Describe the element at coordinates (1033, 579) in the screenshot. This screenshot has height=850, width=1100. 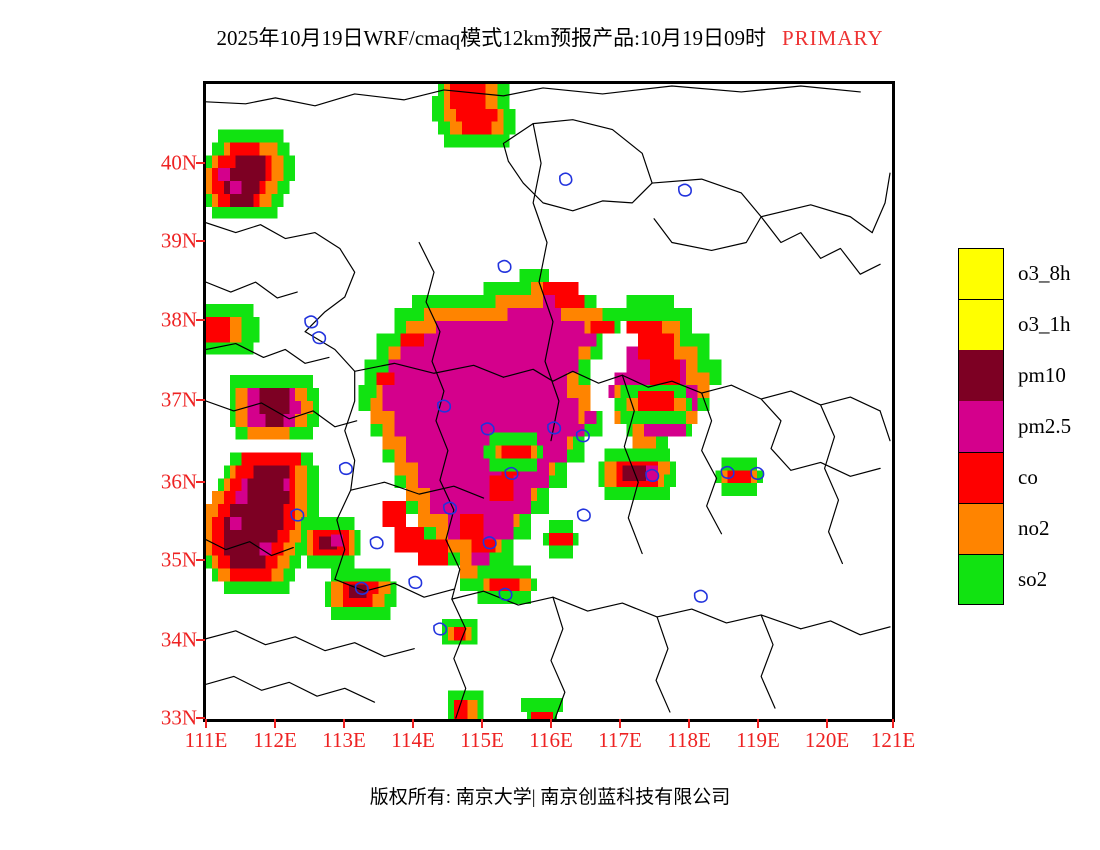
I see `legend-label-so2: so2` at that location.